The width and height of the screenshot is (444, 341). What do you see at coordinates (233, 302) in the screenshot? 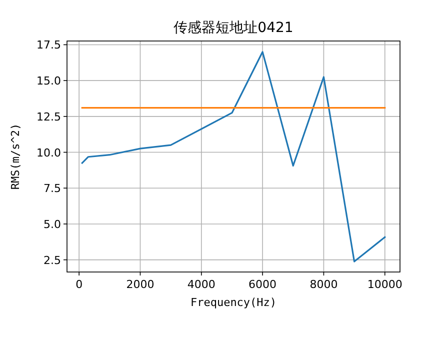
I see `x-axis-title: Frequency(Hz)` at bounding box center [233, 302].